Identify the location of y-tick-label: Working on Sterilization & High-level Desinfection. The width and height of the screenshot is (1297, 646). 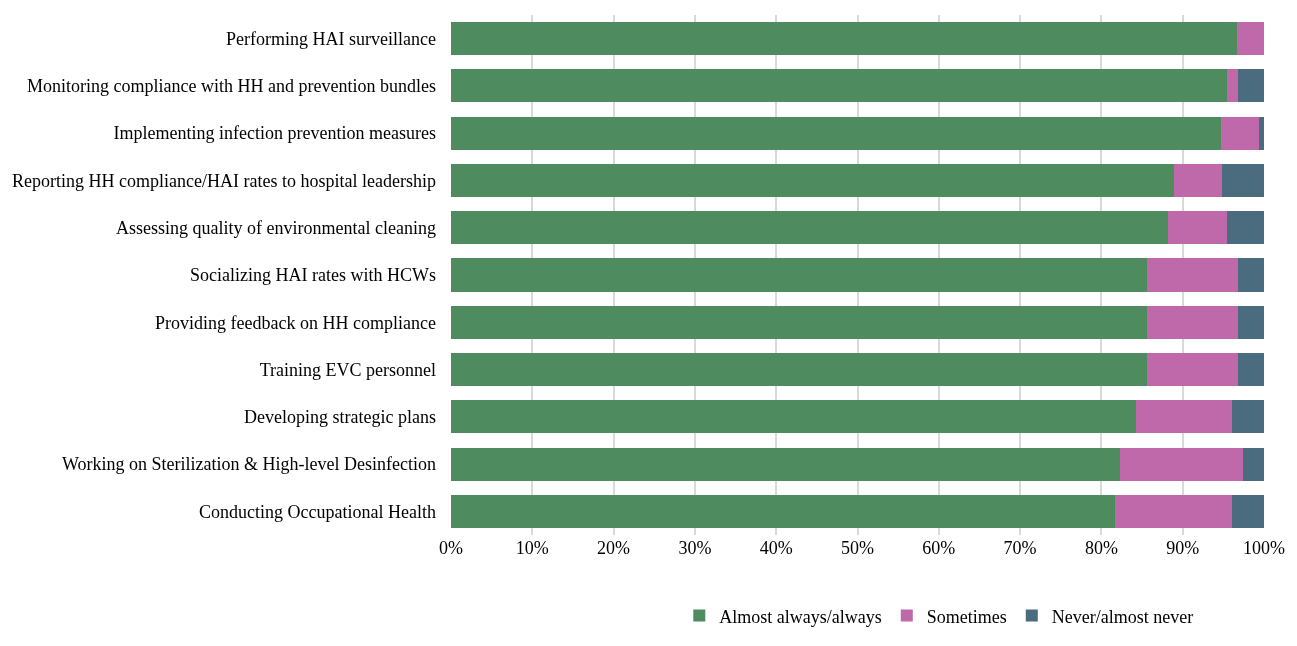
(249, 464).